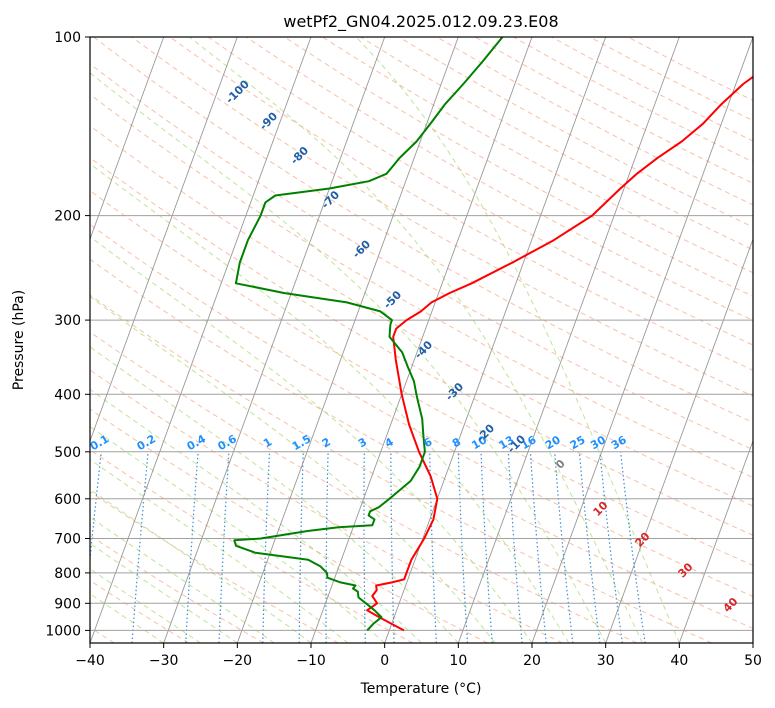  What do you see at coordinates (420, 22) in the screenshot?
I see `chart-title: wetPf2_GN04.2025.012.09.23.E08` at bounding box center [420, 22].